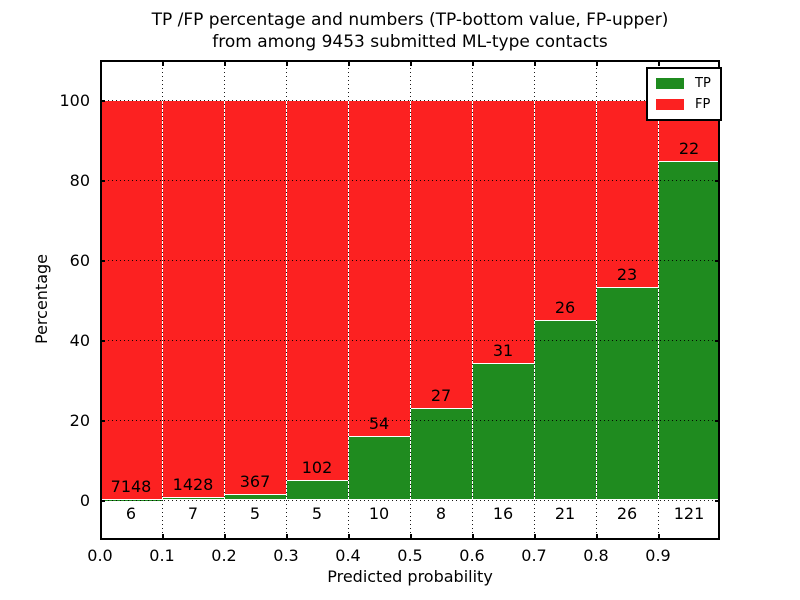  What do you see at coordinates (79, 260) in the screenshot?
I see `y-tick-label: 60` at bounding box center [79, 260].